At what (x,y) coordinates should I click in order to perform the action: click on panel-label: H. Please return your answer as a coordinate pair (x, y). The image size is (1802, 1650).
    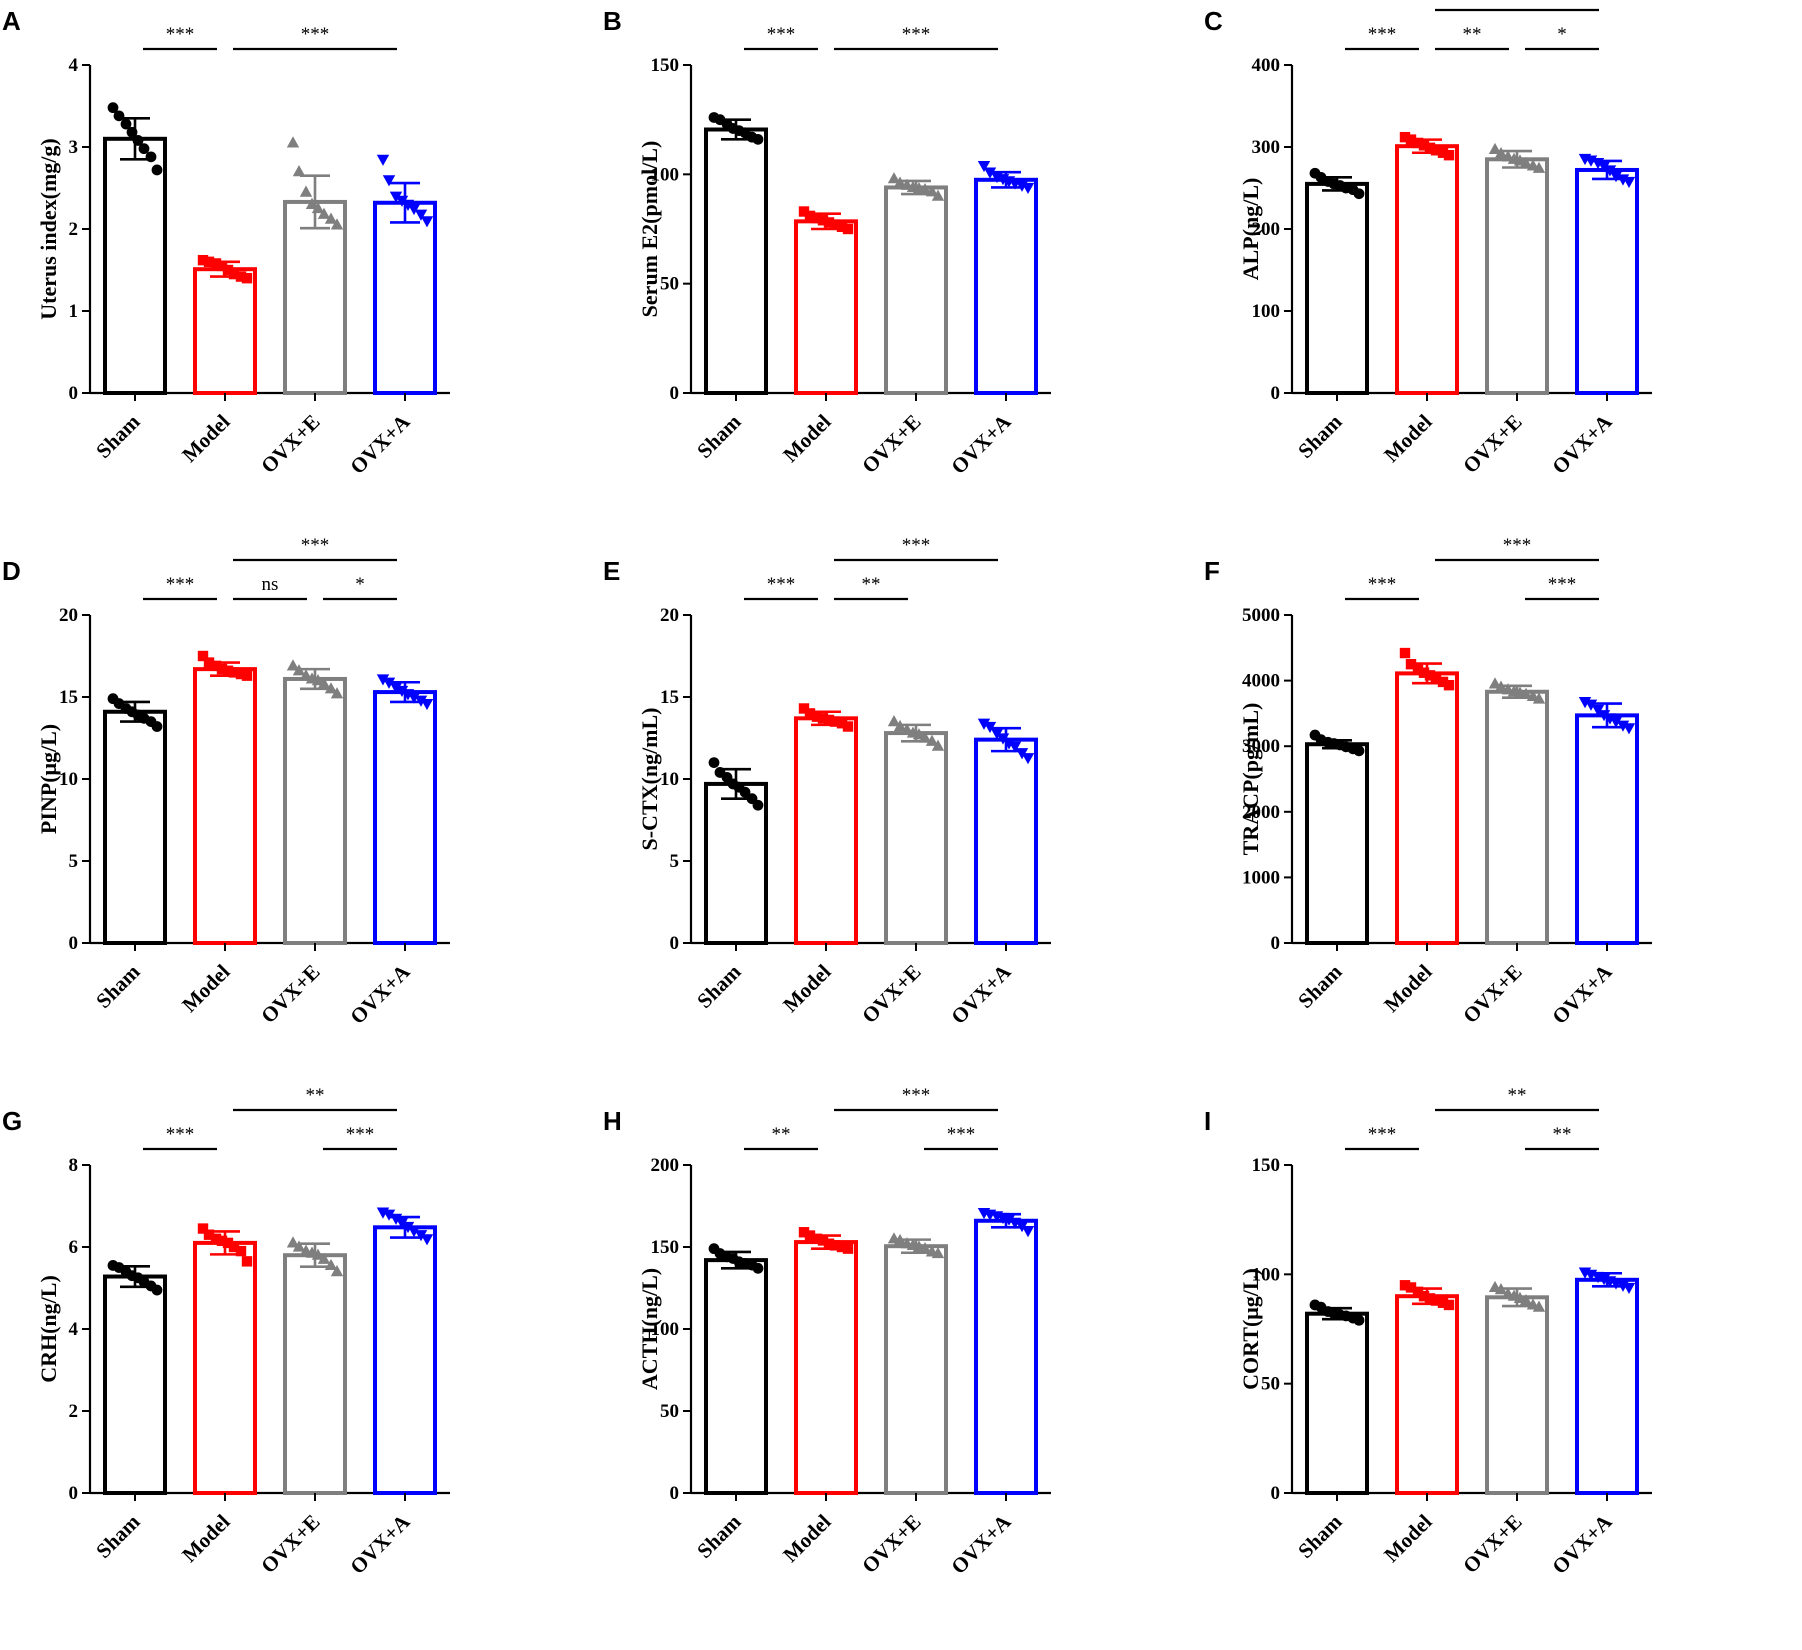
    Looking at the image, I should click on (612, 1121).